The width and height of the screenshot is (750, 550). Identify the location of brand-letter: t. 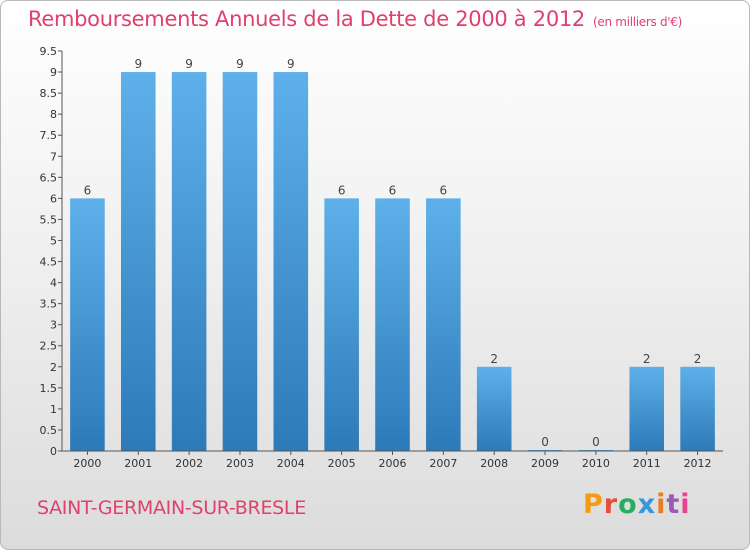
(673, 504).